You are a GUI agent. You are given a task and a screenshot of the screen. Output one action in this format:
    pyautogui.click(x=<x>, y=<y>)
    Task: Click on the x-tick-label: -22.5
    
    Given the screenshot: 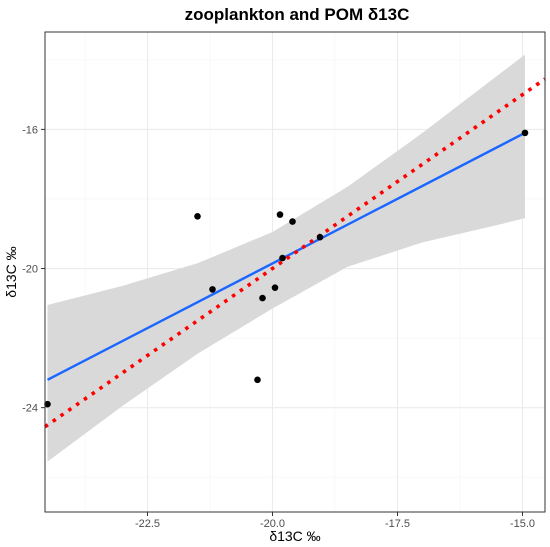 What is the action you would take?
    pyautogui.click(x=147, y=524)
    